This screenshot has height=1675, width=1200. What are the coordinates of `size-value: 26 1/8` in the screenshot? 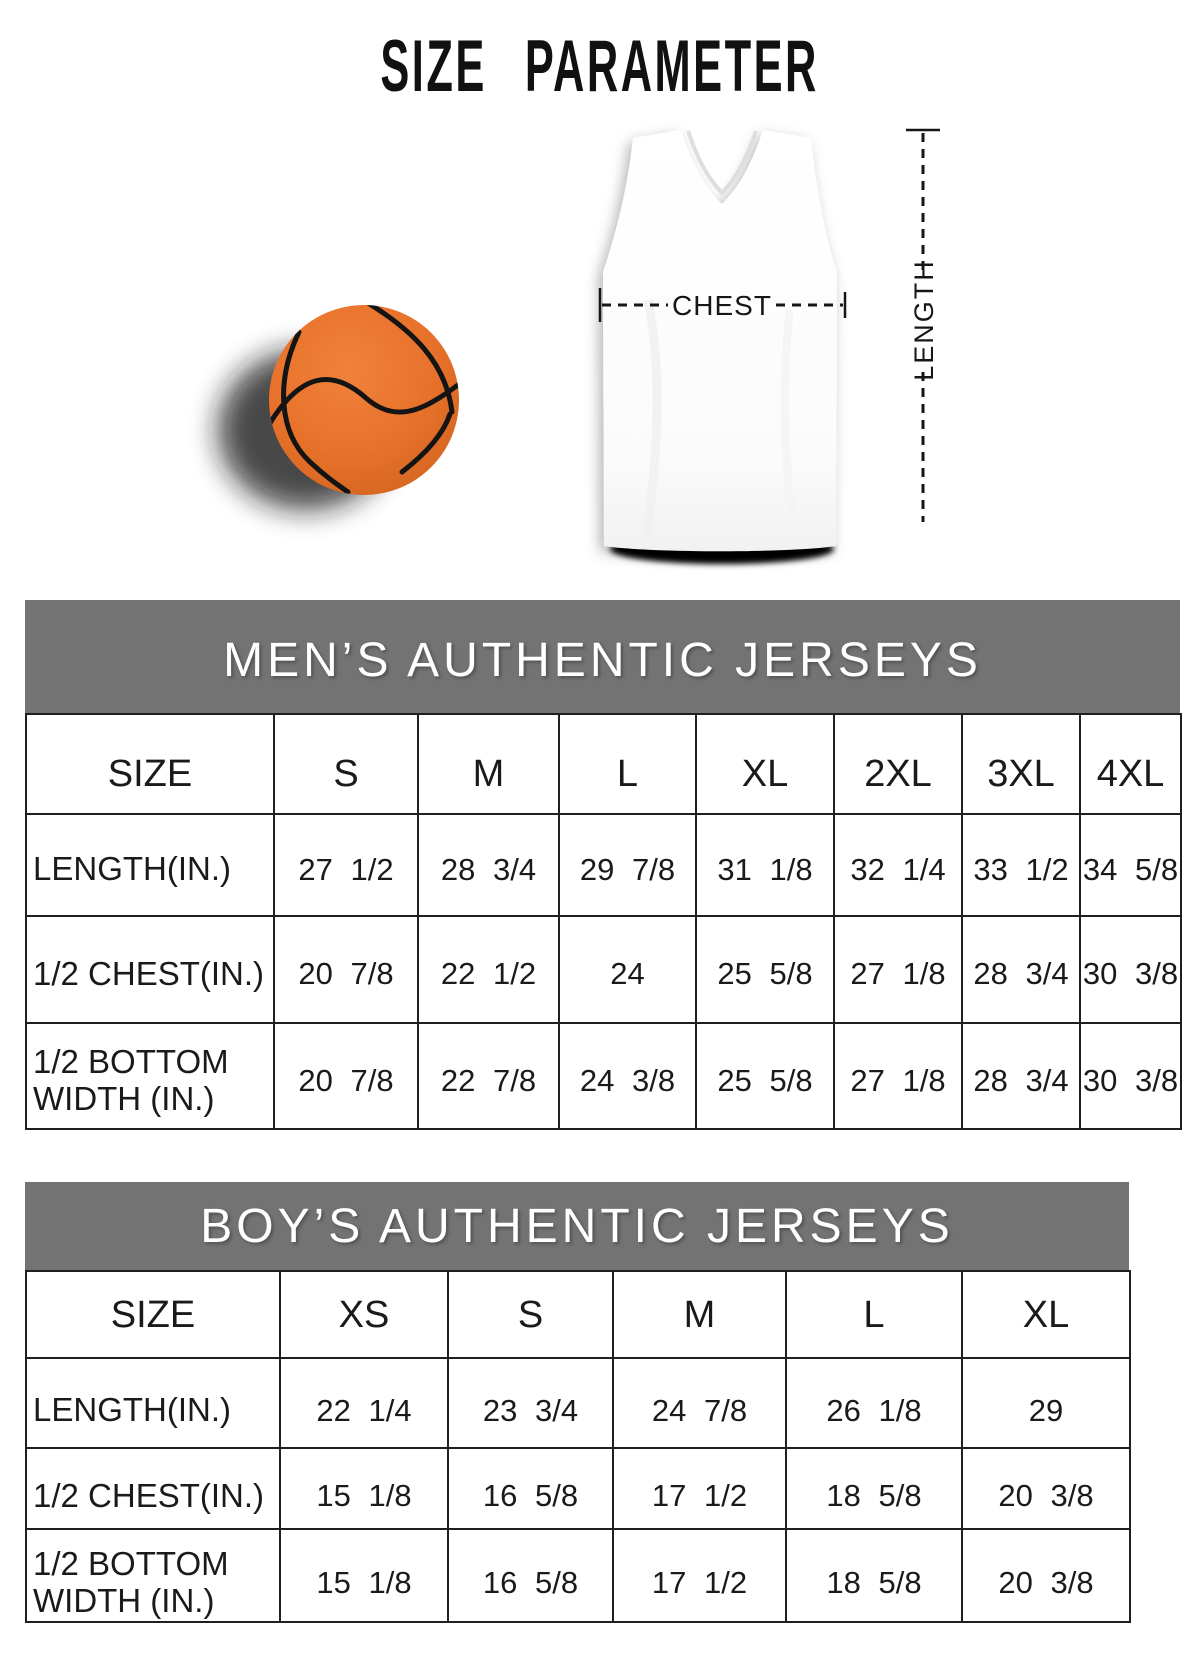 It's located at (874, 1403).